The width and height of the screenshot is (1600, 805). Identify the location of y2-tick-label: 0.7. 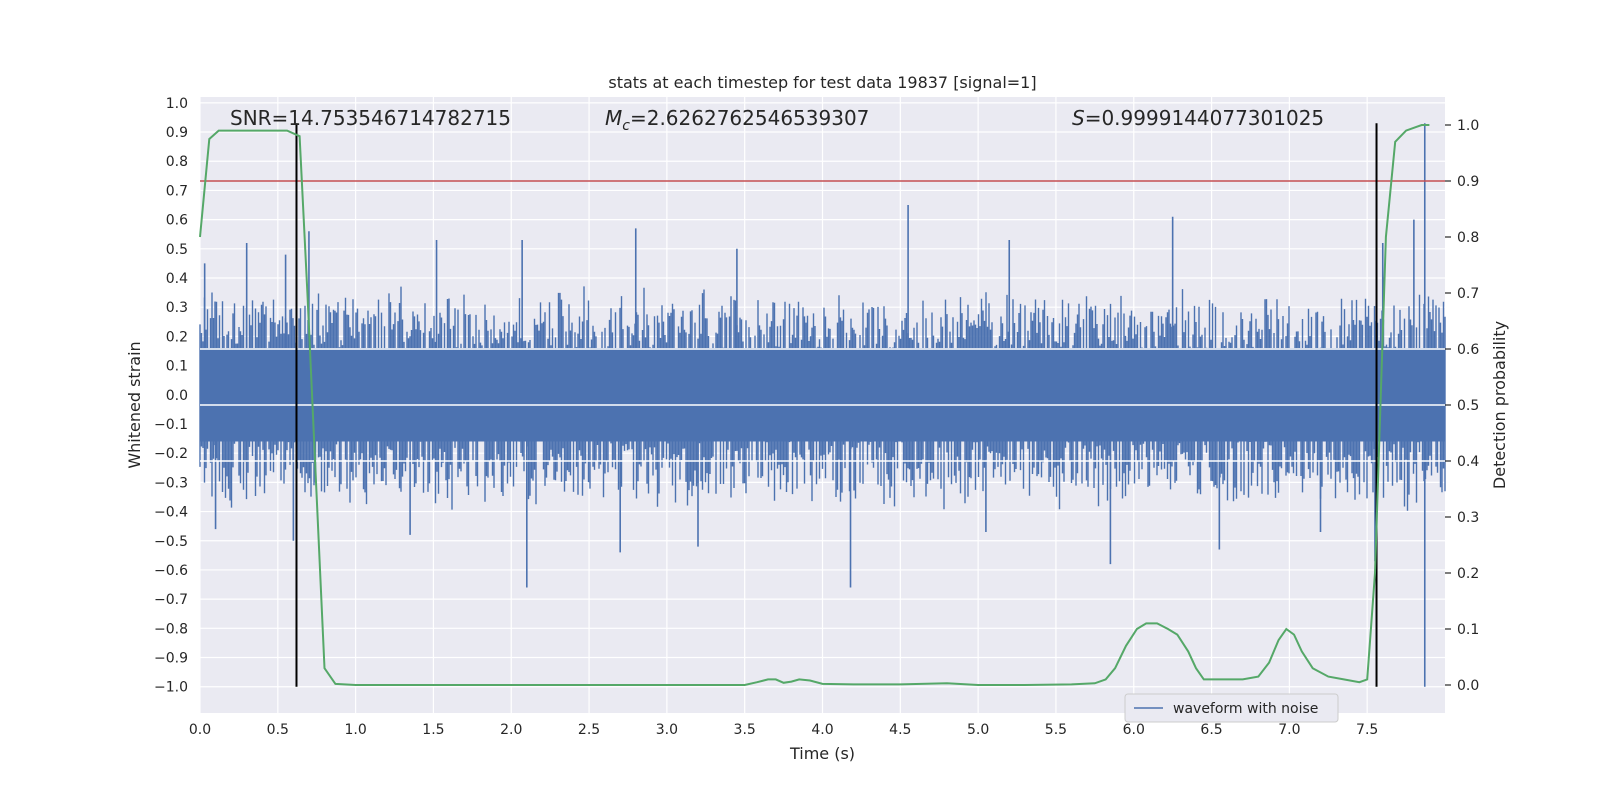
(1468, 294).